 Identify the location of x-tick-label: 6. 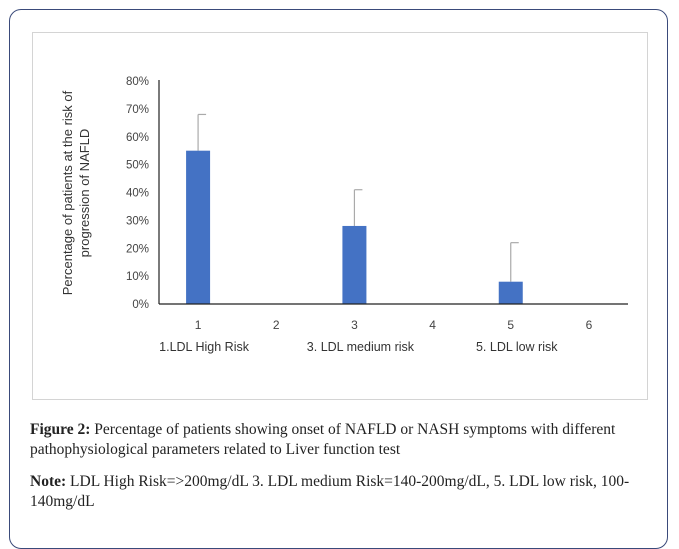
(589, 325).